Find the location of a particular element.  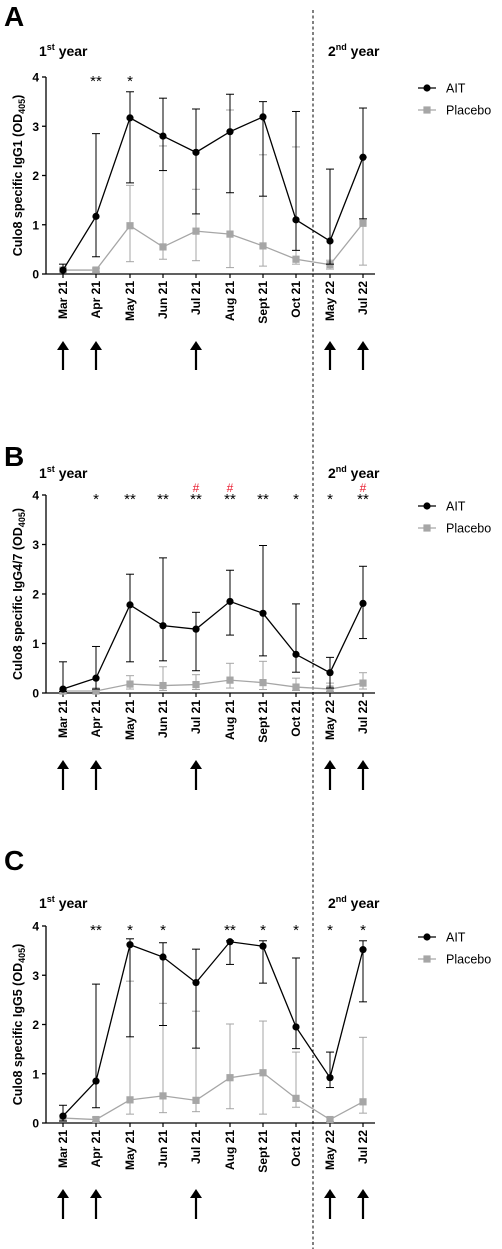

legend-label: Placebo is located at coordinates (468, 529).